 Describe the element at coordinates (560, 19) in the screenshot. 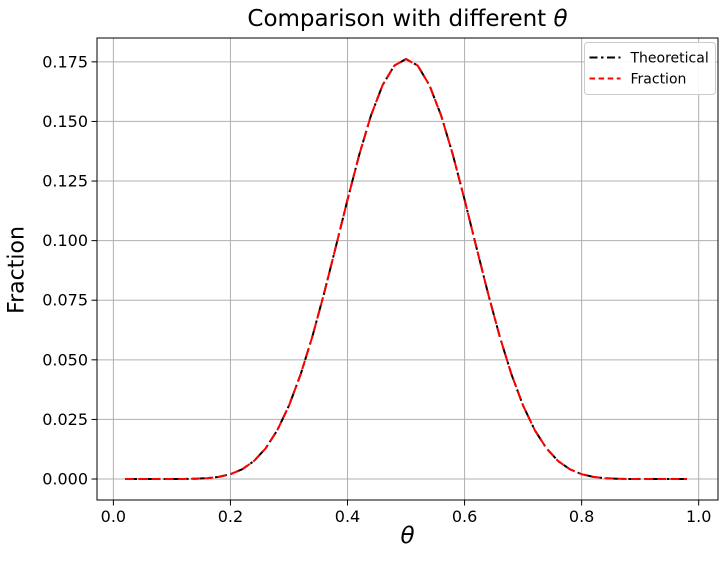

I see `chart-title-theta: θ` at that location.